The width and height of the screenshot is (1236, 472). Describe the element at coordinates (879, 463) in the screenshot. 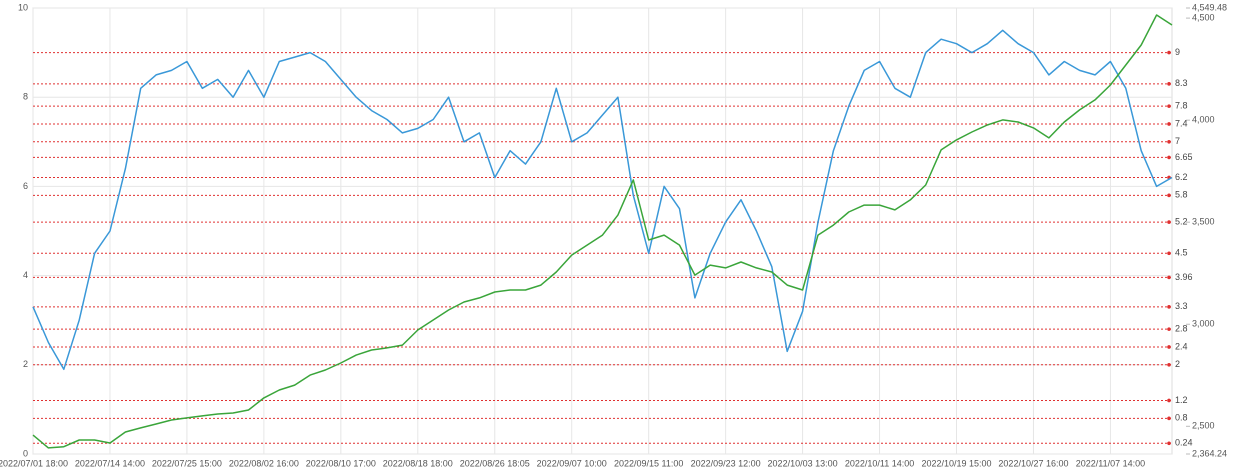

I see `x-tick-label: 2022/10/11 14:00` at that location.